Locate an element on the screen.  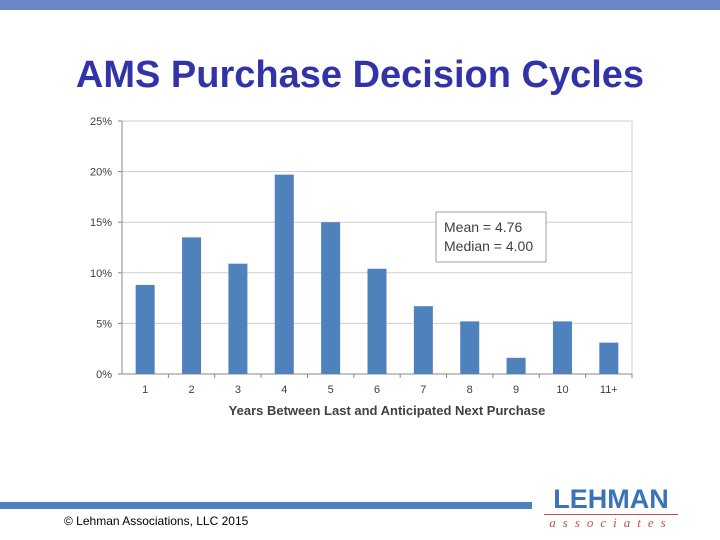
logo-name: LEHMAN is located at coordinates (611, 499).